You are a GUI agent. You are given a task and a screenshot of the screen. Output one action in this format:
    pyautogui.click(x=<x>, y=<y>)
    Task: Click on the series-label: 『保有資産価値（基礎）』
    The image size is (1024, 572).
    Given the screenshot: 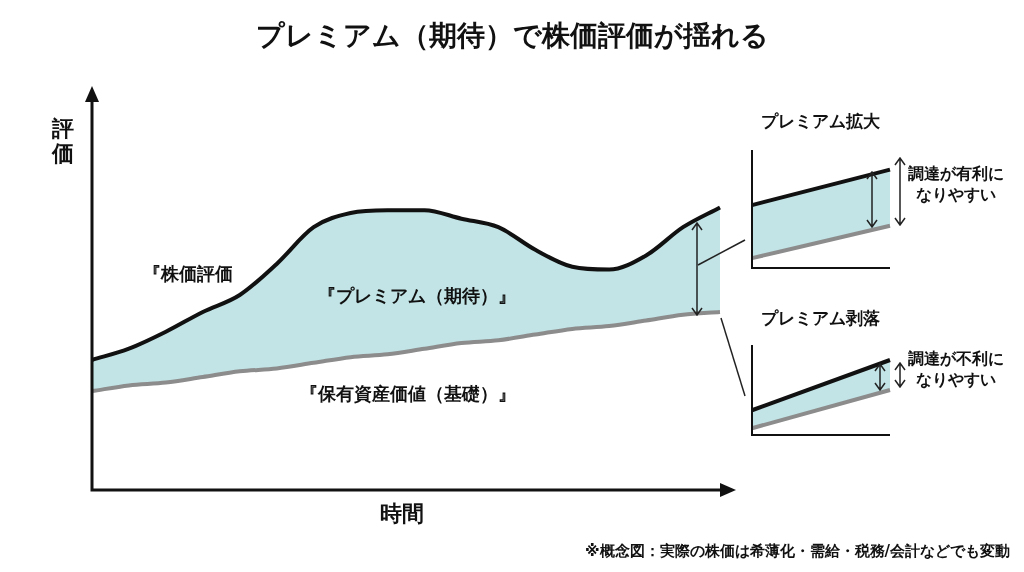 What is the action you would take?
    pyautogui.click(x=408, y=394)
    